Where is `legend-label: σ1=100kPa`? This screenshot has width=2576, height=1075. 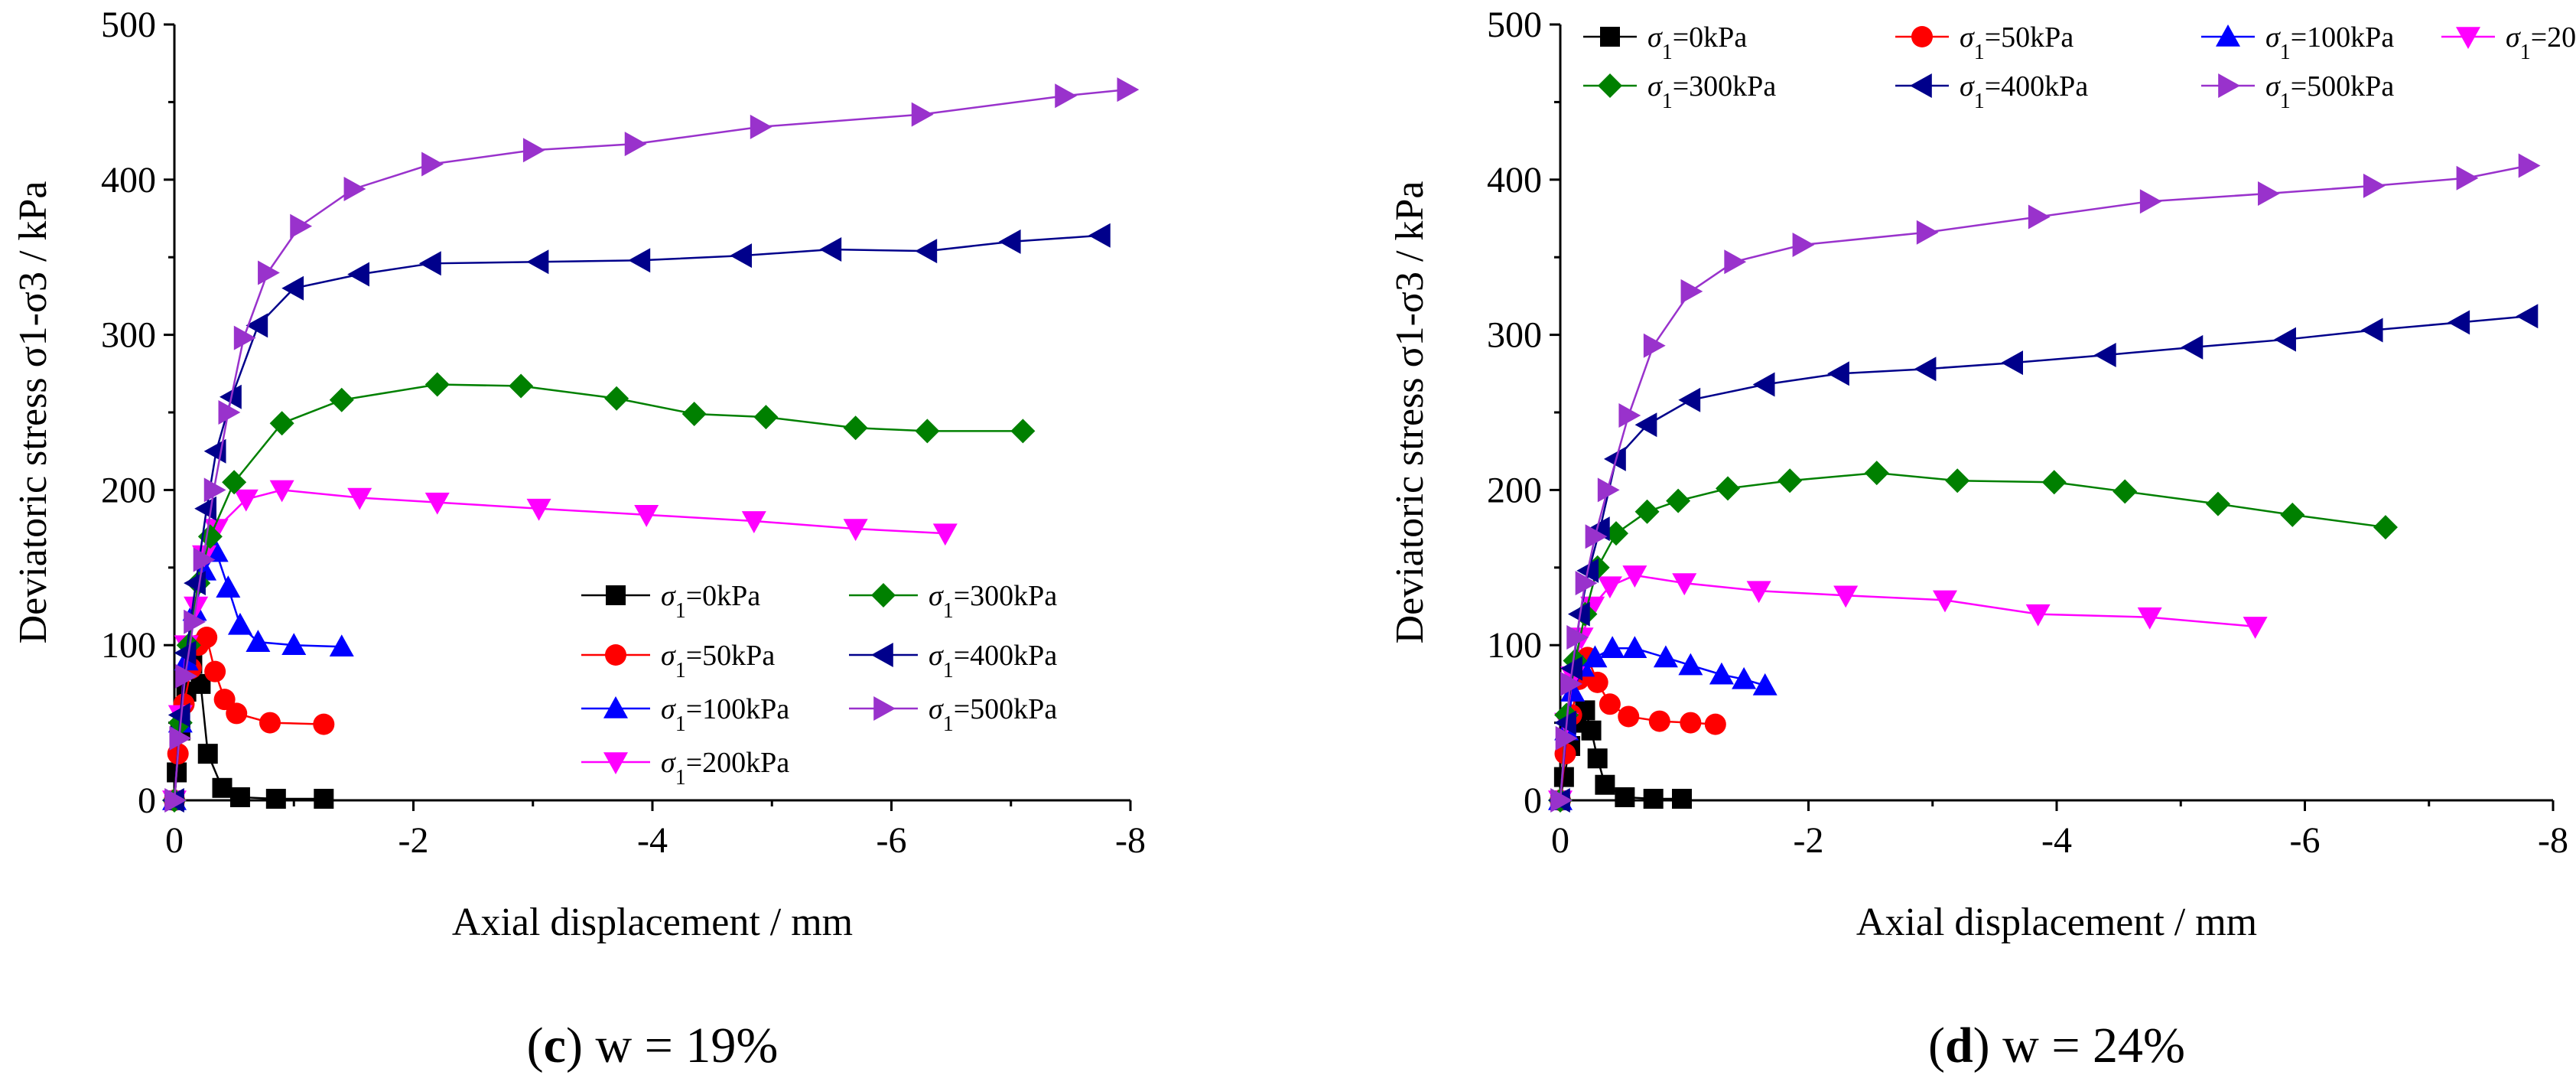
legend-label: σ1=100kPa is located at coordinates (2329, 42).